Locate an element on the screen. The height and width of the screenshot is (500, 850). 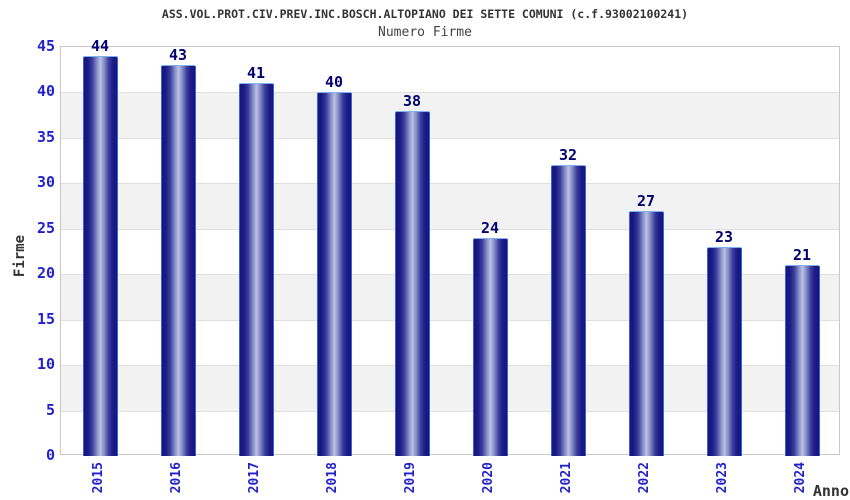
bar-value-label: 23 is located at coordinates (724, 236).